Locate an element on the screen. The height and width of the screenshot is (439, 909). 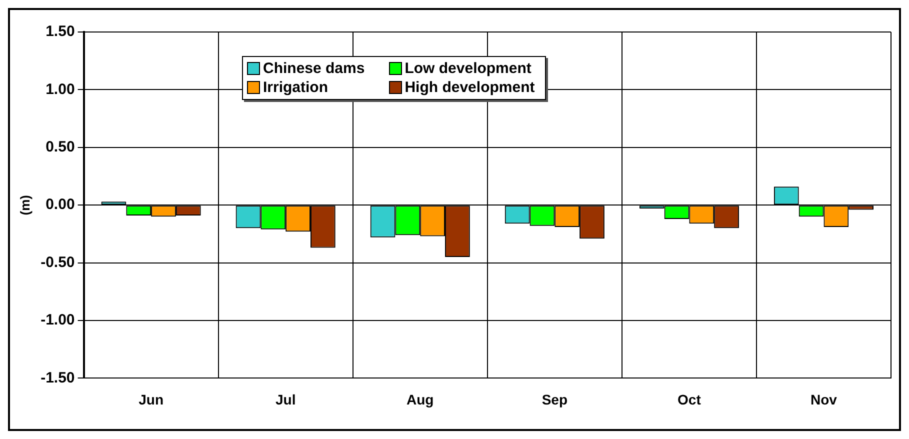
y-tick-label: -1.50 is located at coordinates (57, 377).